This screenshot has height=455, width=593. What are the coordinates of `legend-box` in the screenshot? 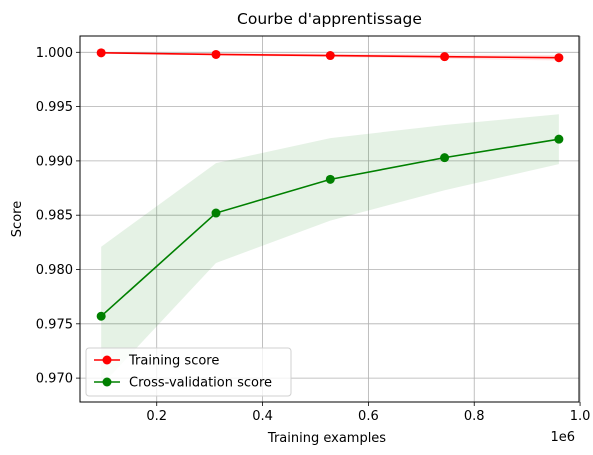 It's located at (188, 372).